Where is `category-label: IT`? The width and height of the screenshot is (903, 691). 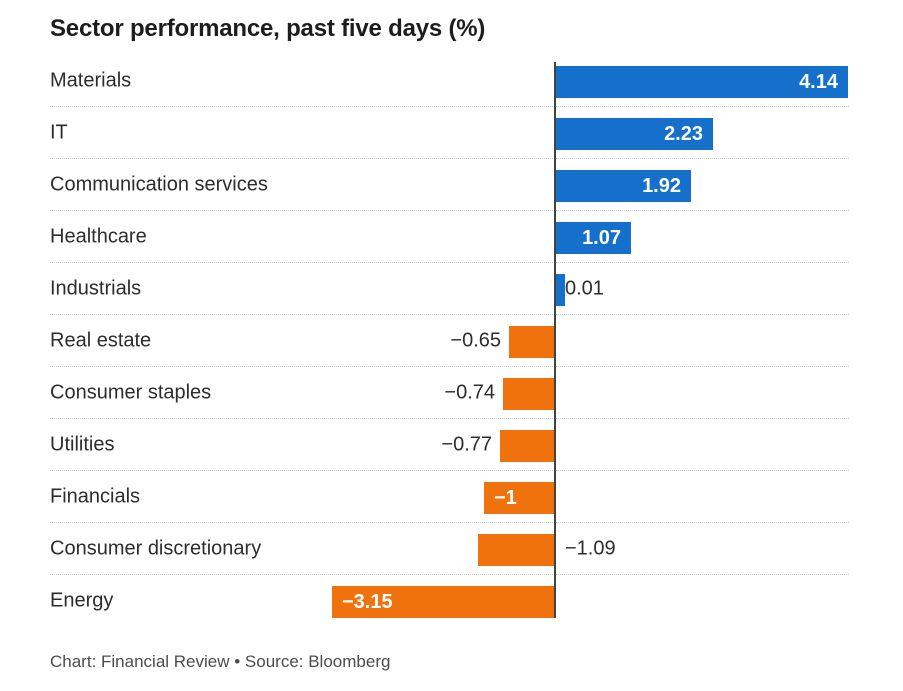
category-label: IT is located at coordinates (59, 132).